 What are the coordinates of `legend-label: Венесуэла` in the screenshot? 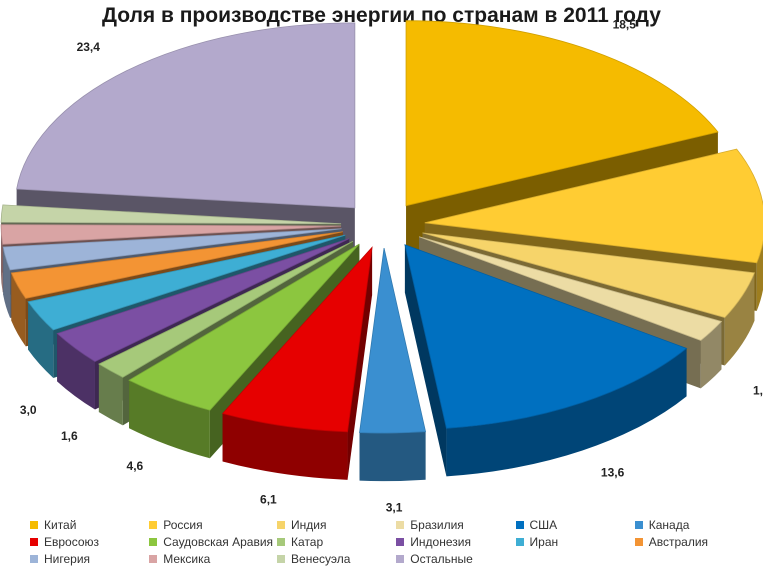 It's located at (321, 559).